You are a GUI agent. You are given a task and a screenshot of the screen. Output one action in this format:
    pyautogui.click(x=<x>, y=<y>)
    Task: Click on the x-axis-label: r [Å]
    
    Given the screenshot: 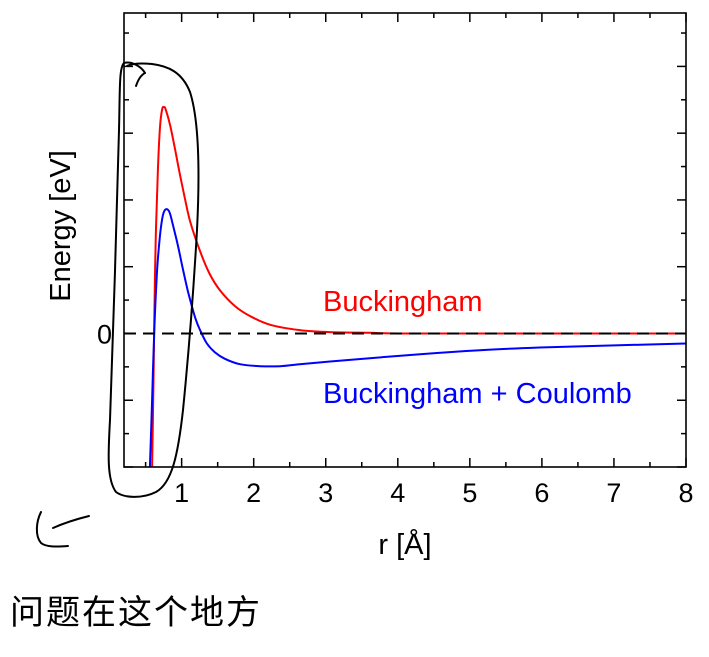 What is the action you would take?
    pyautogui.click(x=404, y=544)
    